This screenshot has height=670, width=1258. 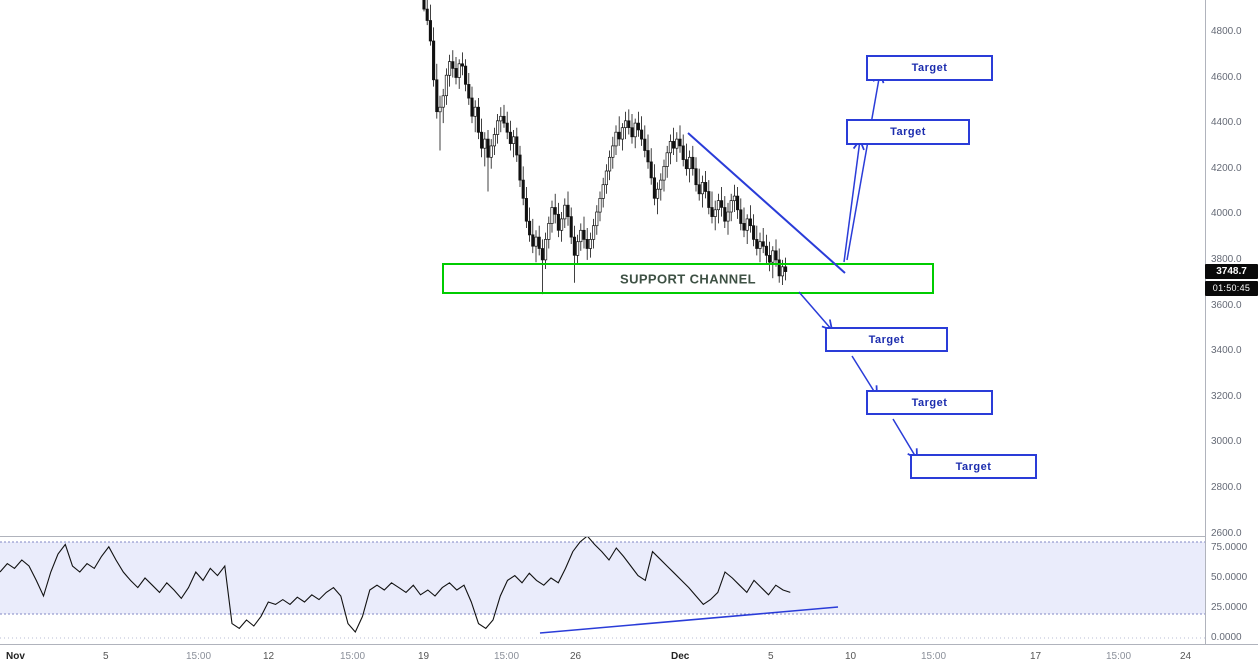 I want to click on price-axis-label: 3200.0, so click(x=1226, y=396).